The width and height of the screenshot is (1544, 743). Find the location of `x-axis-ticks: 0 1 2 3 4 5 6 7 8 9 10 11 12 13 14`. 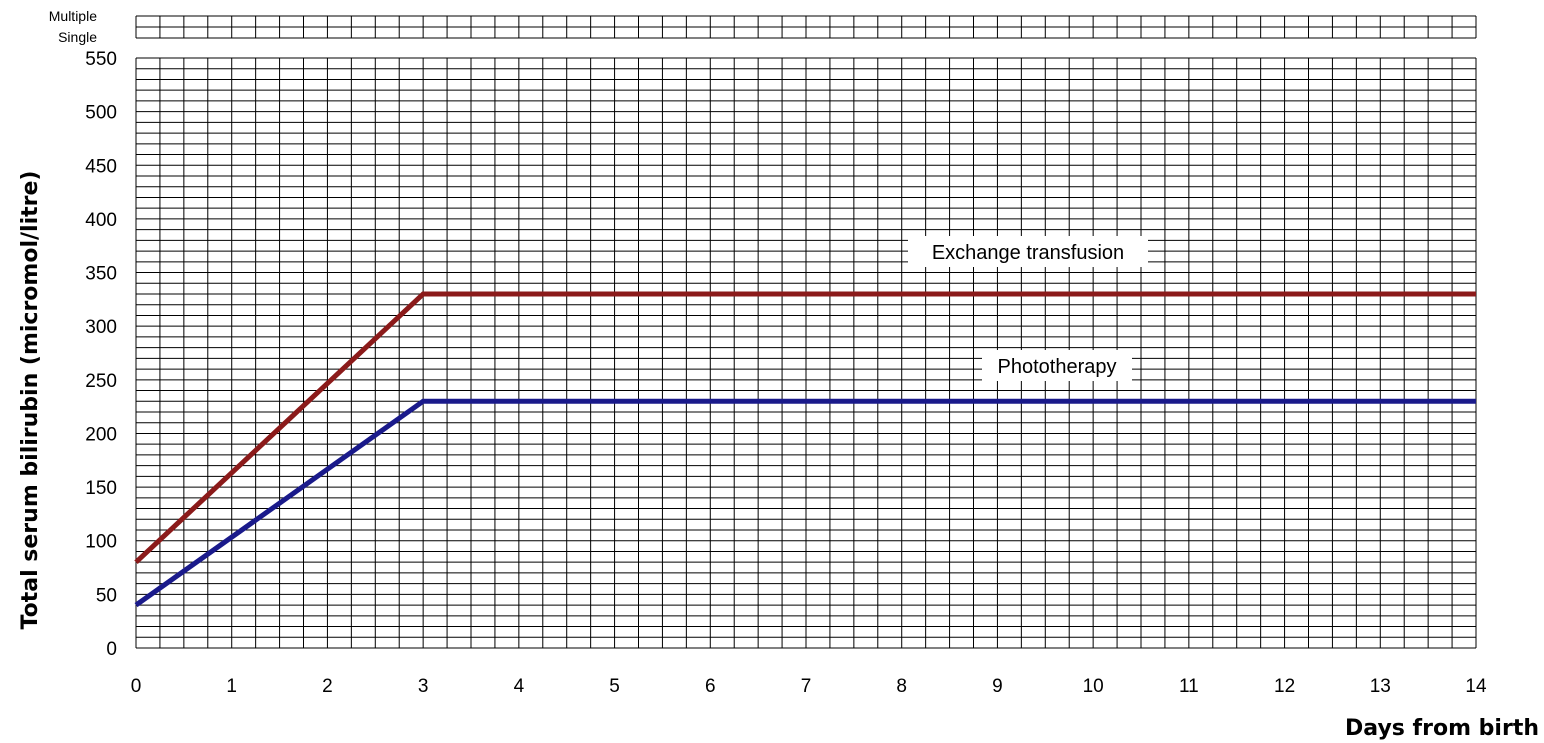

x-axis-ticks: 0 1 2 3 4 5 6 7 8 9 10 11 12 13 14 is located at coordinates (809, 686).